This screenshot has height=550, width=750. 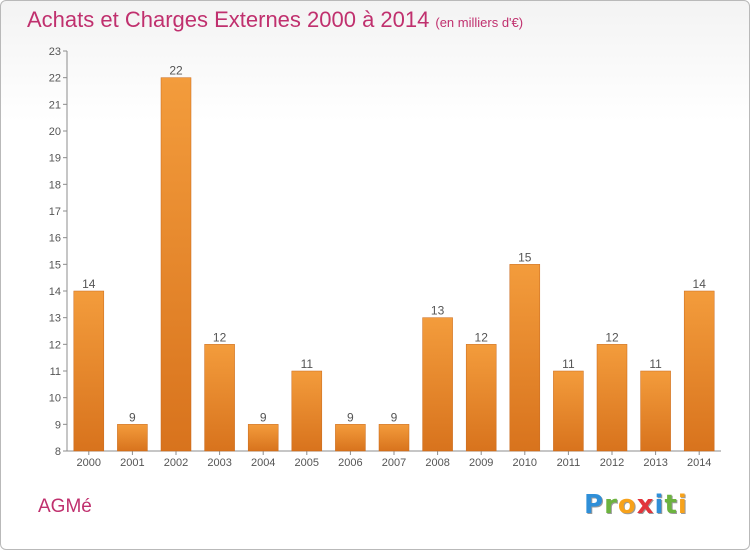 I want to click on value-label-2002: 22, so click(x=176, y=71).